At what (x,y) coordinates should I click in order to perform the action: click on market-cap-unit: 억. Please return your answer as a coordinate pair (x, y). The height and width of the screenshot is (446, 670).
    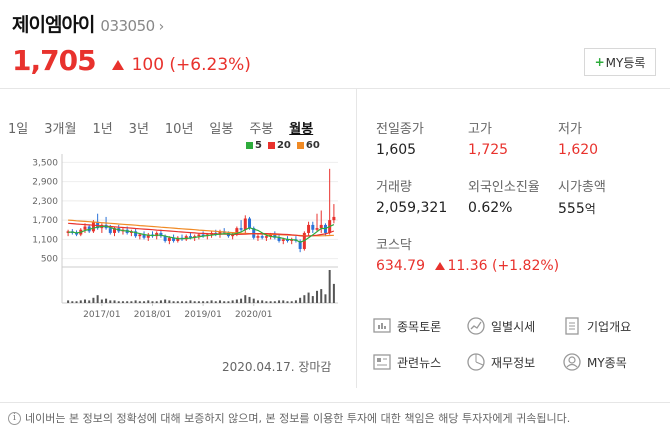
    Looking at the image, I should click on (590, 209).